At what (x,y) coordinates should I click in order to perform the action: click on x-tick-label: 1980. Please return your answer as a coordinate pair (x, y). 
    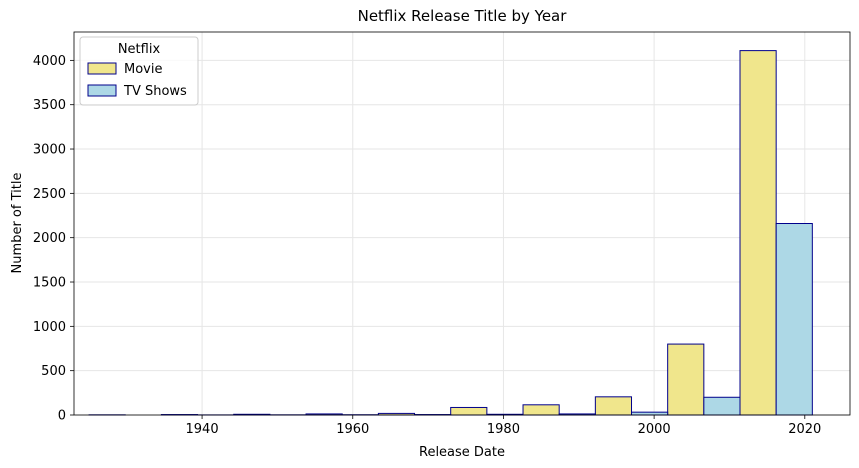
    Looking at the image, I should click on (503, 429).